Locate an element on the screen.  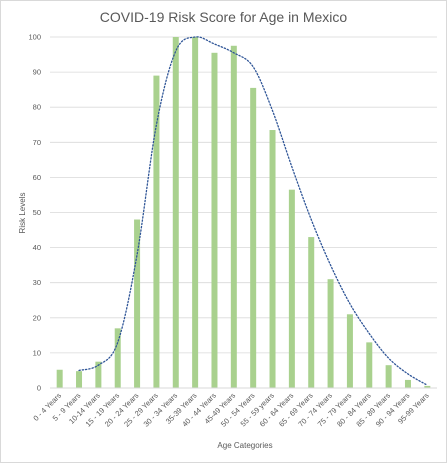
y-tick-label: 80 is located at coordinates (37, 107).